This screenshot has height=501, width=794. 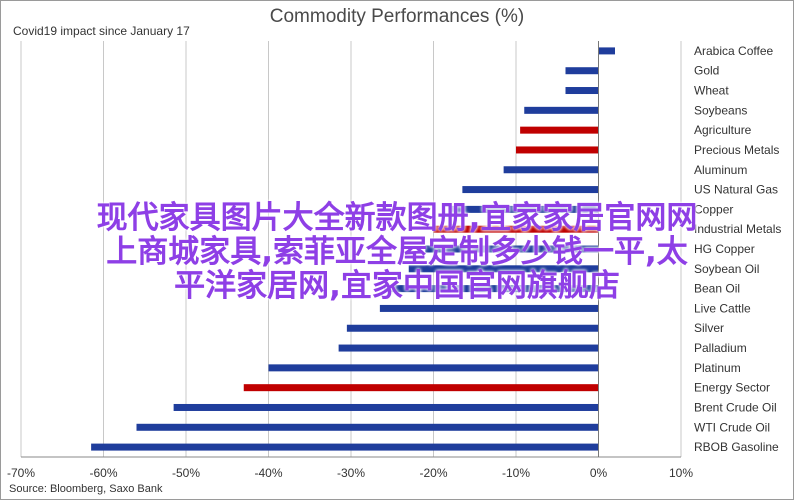 I want to click on category-label: Soybeans, so click(x=720, y=110).